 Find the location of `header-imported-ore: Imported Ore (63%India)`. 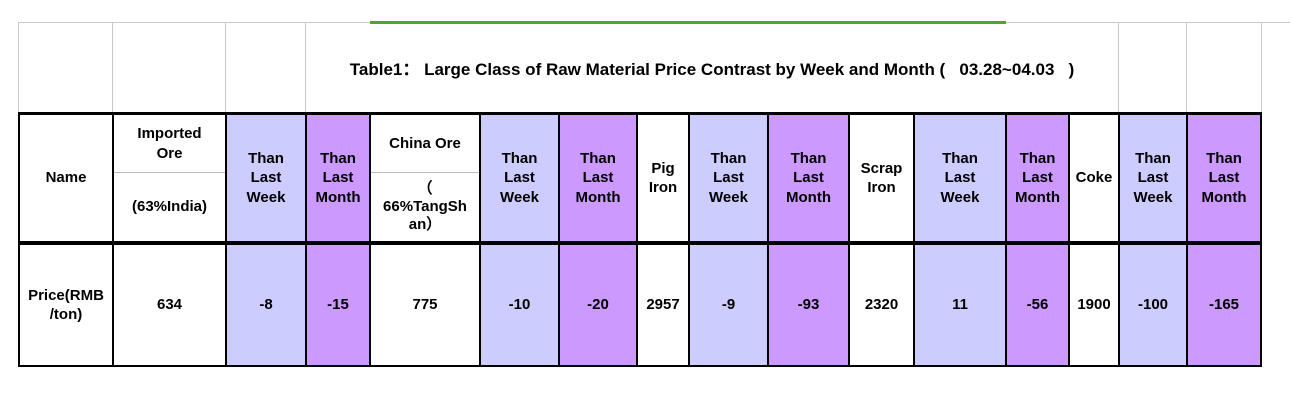

header-imported-ore: Imported Ore (63%India) is located at coordinates (170, 178).